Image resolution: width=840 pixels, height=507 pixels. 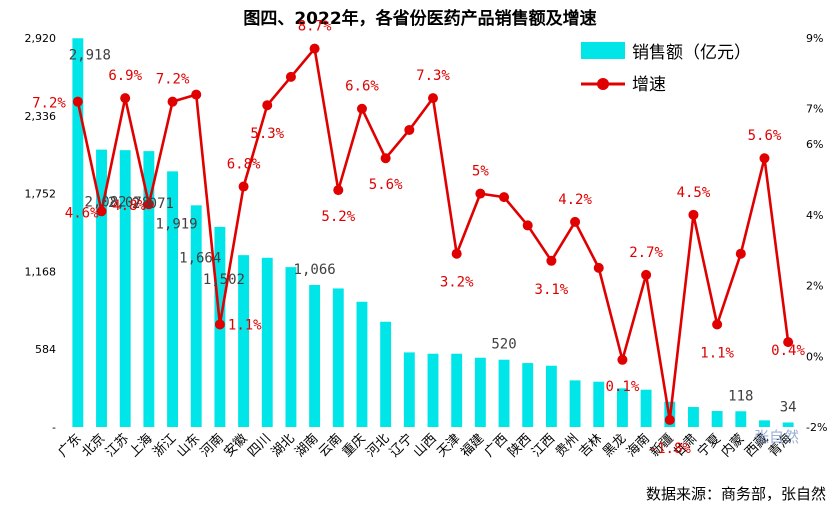 What do you see at coordinates (623, 387) in the screenshot?
I see `growth-value-label: 0.1%` at bounding box center [623, 387].